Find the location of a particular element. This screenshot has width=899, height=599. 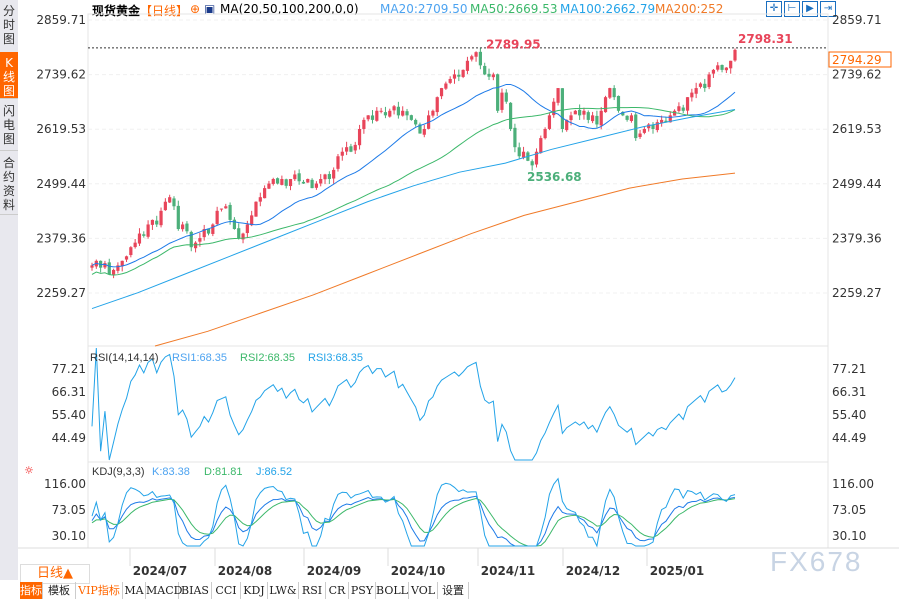

current-price-box is located at coordinates (860, 59).